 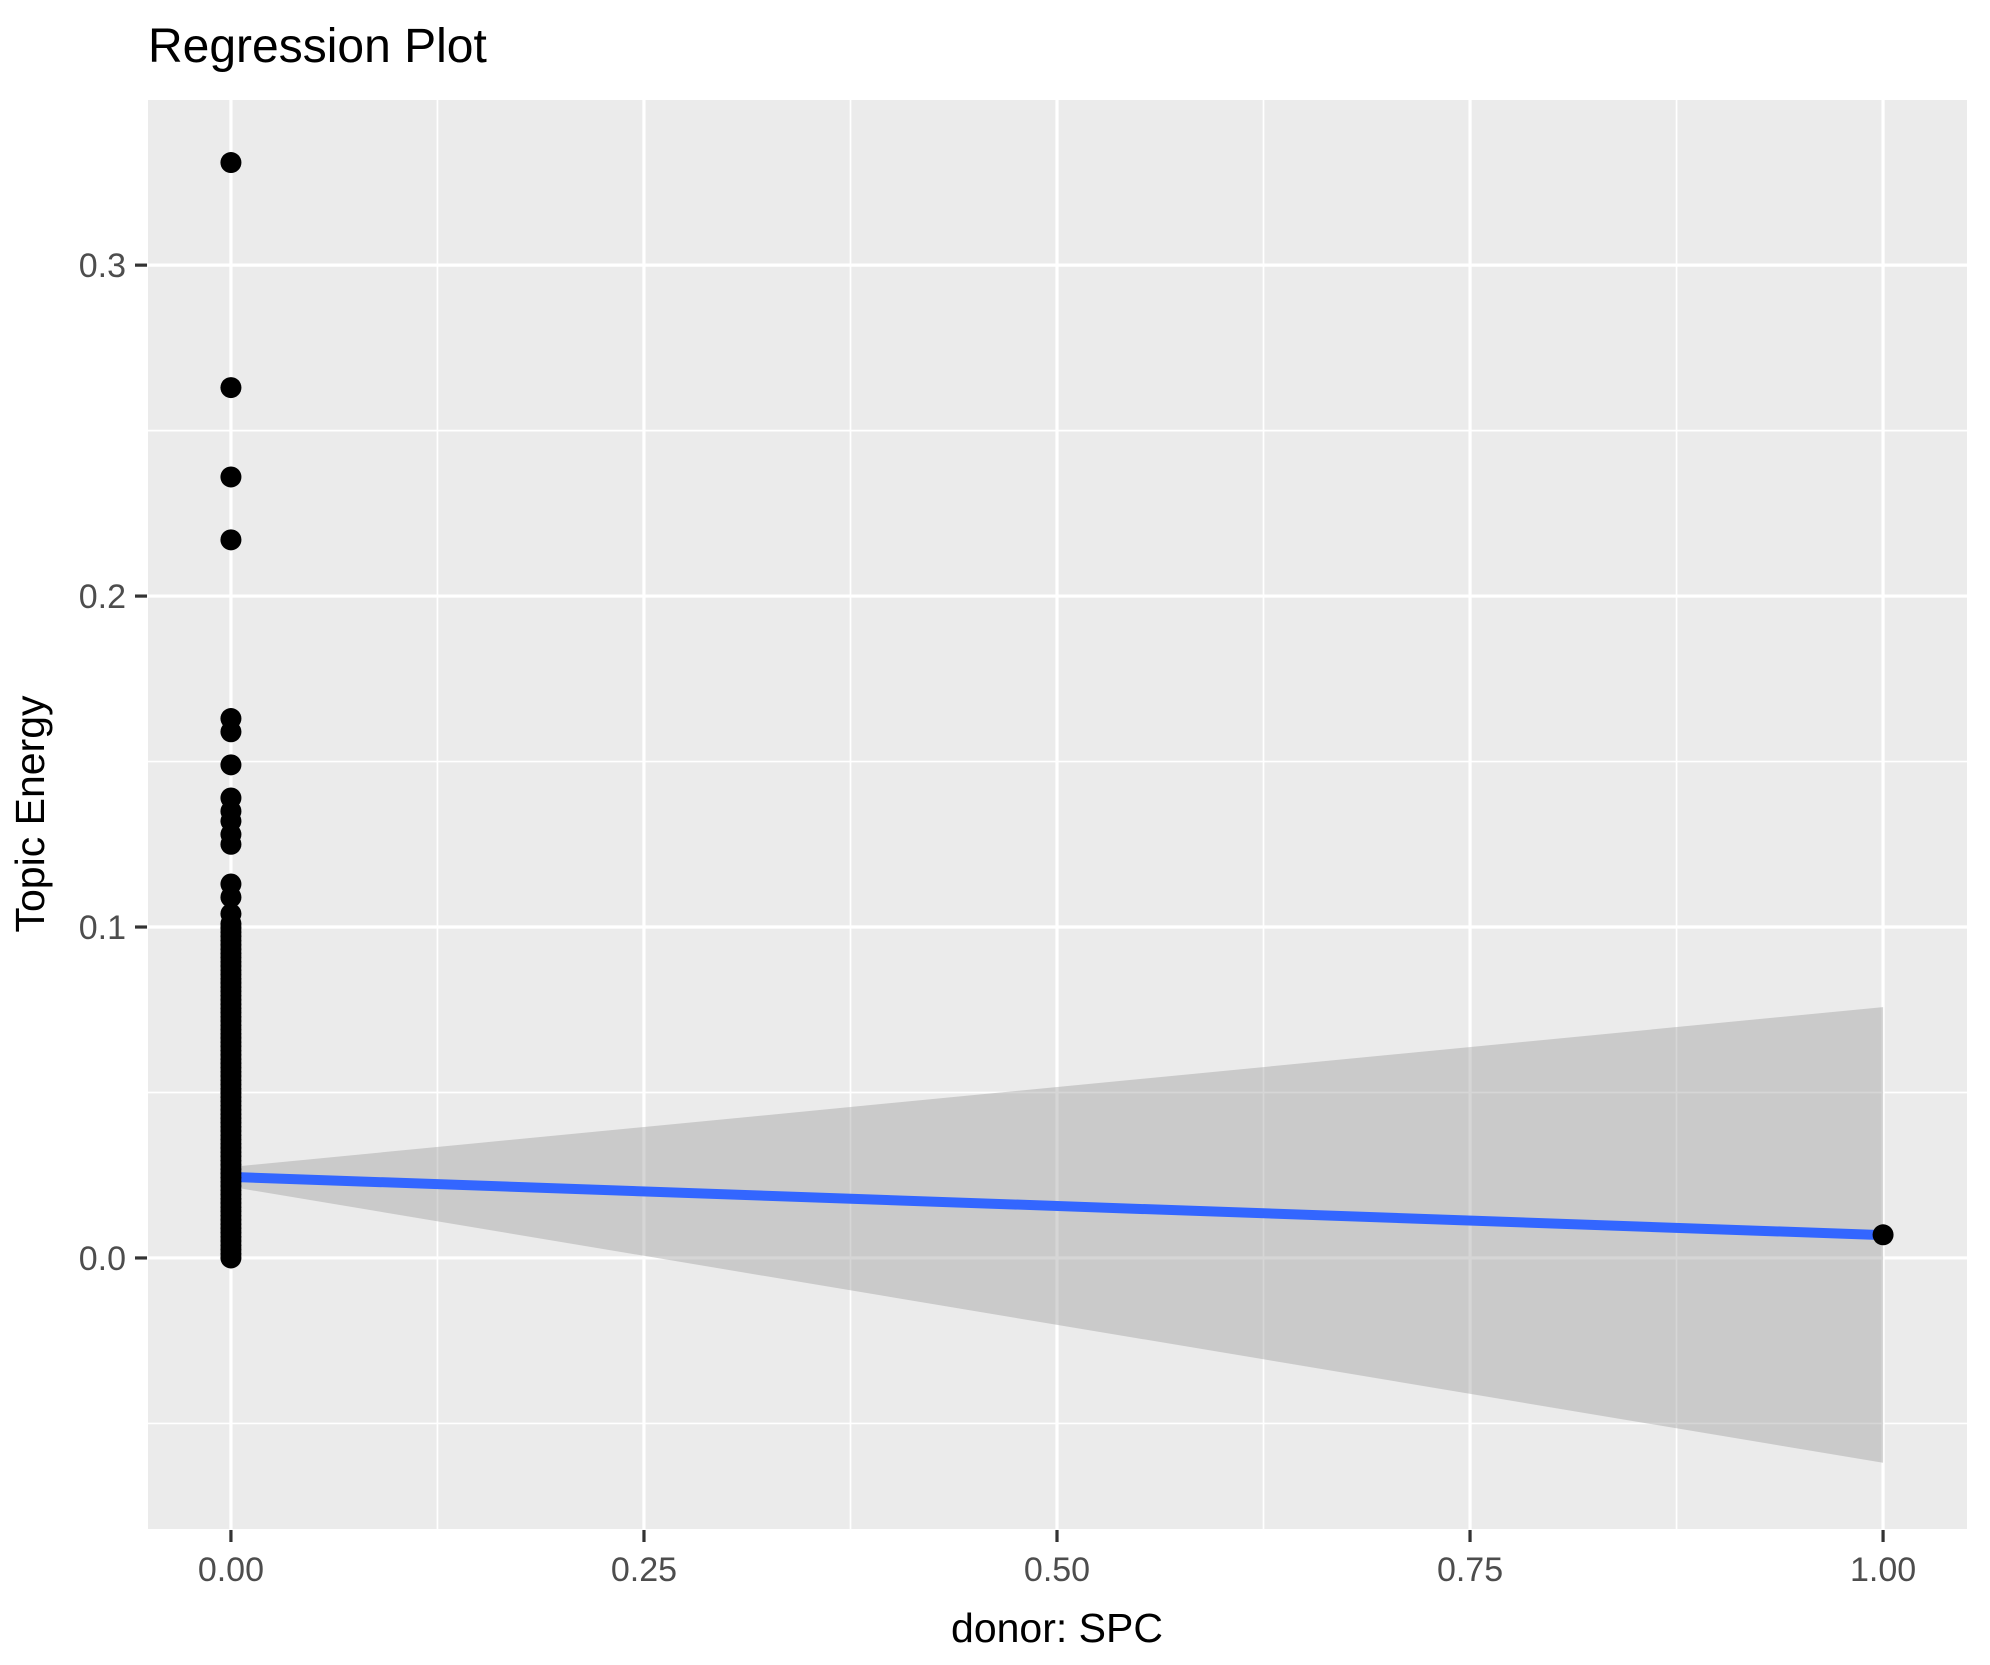 What do you see at coordinates (113, 762) in the screenshot?
I see `y-axis: 0.0 0.1 0.2 0.3` at bounding box center [113, 762].